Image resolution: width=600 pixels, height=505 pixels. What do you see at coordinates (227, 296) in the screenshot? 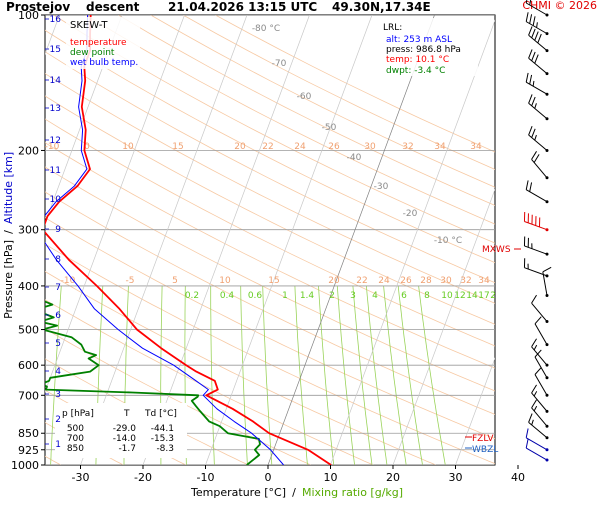
I see `mixing-ratio-label: 0.4` at bounding box center [227, 296].